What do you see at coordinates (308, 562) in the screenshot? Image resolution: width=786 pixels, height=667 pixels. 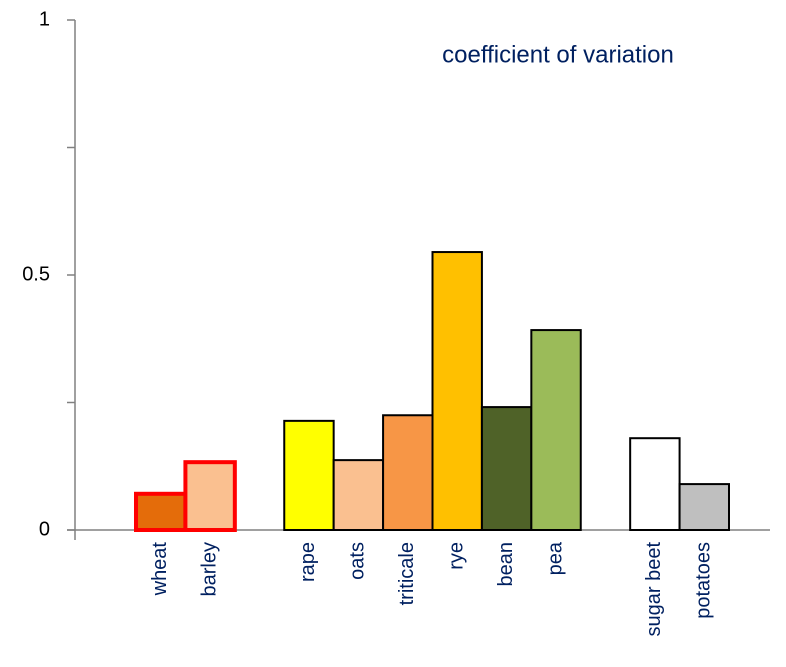 I see `x-tick-label: rape` at bounding box center [308, 562].